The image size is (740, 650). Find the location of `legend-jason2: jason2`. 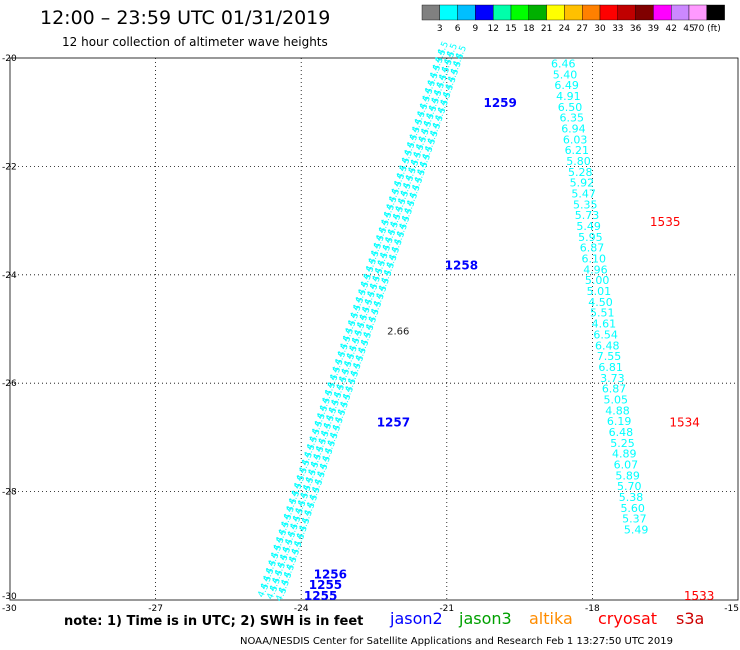

legend-jason2: jason2 is located at coordinates (416, 618).